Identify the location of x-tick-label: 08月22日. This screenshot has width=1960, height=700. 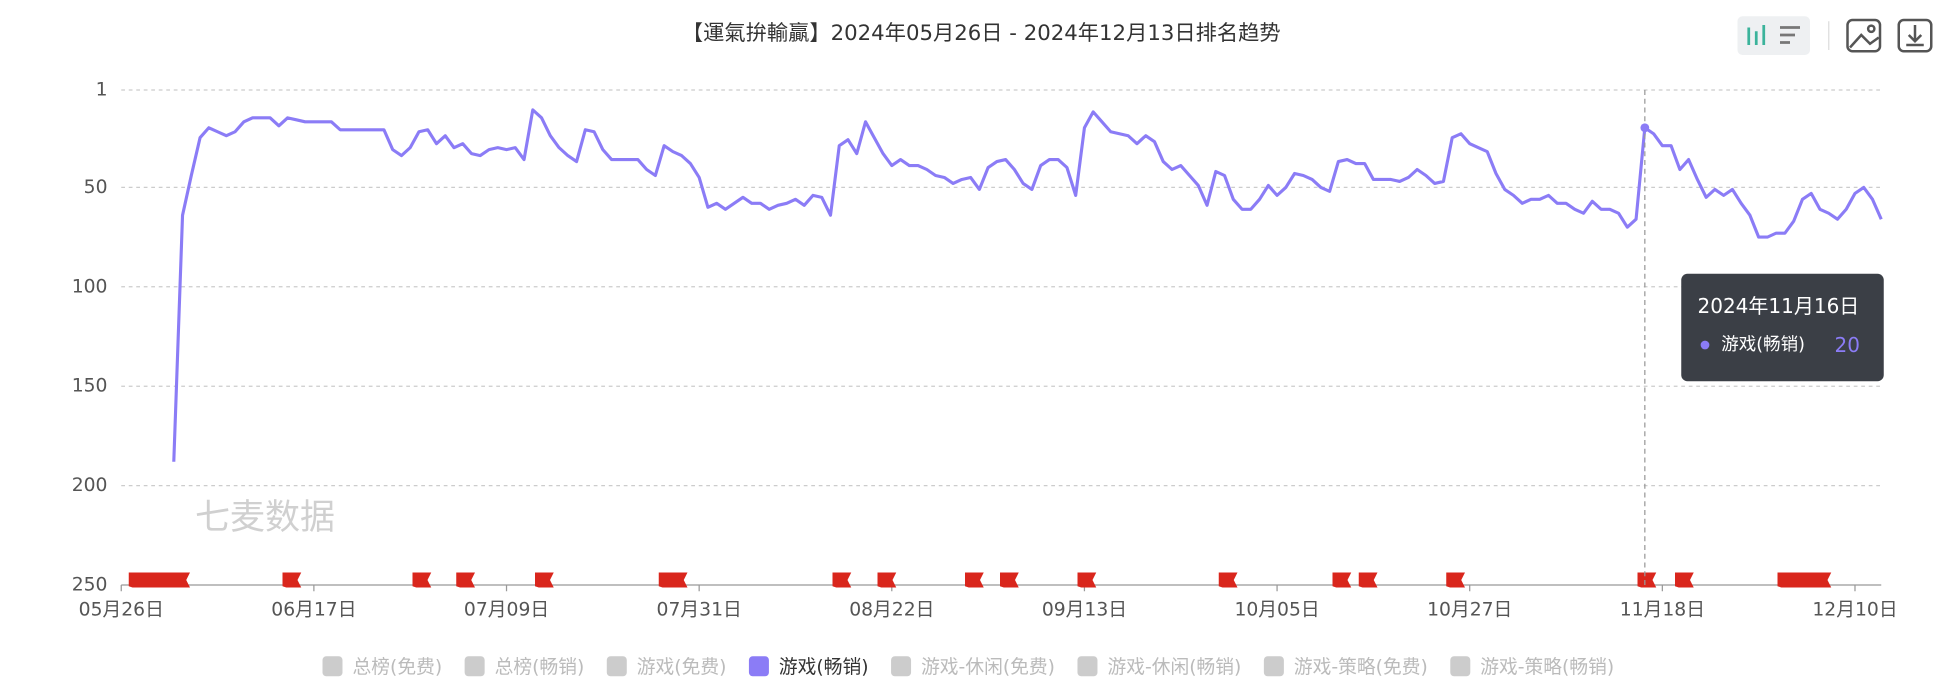
(891, 610).